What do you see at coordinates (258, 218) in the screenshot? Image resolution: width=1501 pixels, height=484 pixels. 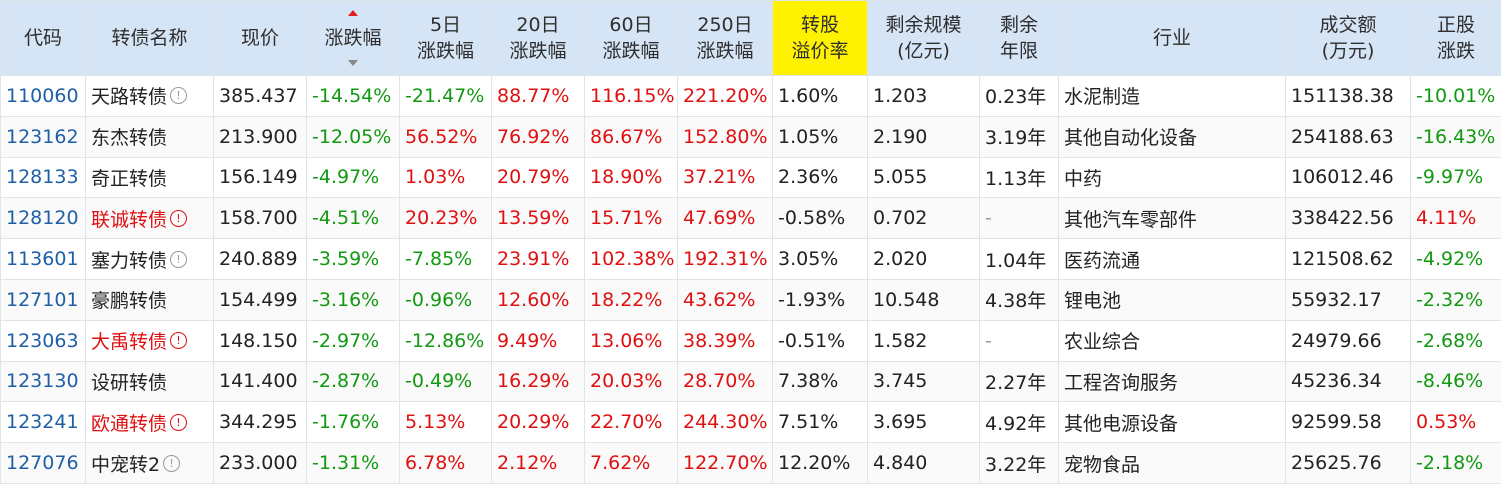 I see `price-cell-text: 158.700` at bounding box center [258, 218].